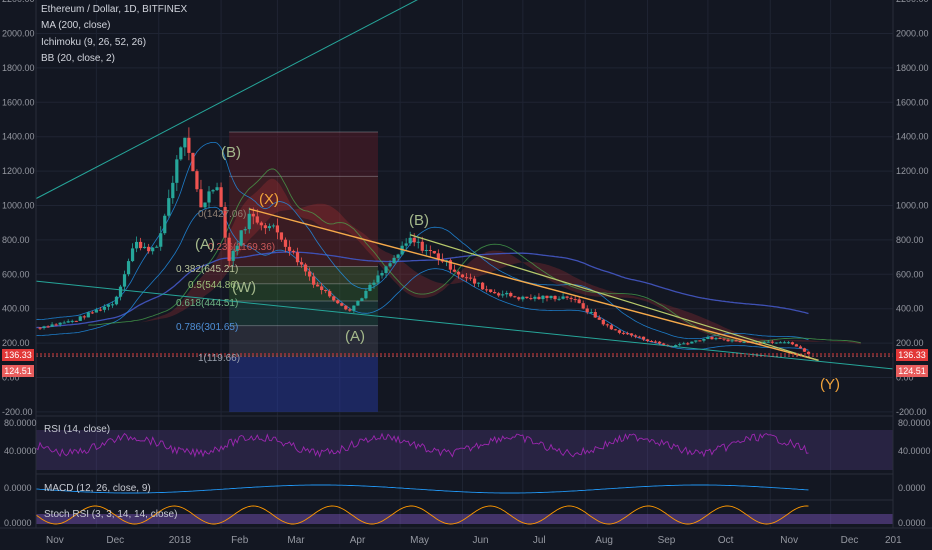 This screenshot has height=550, width=932. Describe the element at coordinates (97, 488) in the screenshot. I see `macd-pane-label: MACD (12, 26, close, 9)` at that location.